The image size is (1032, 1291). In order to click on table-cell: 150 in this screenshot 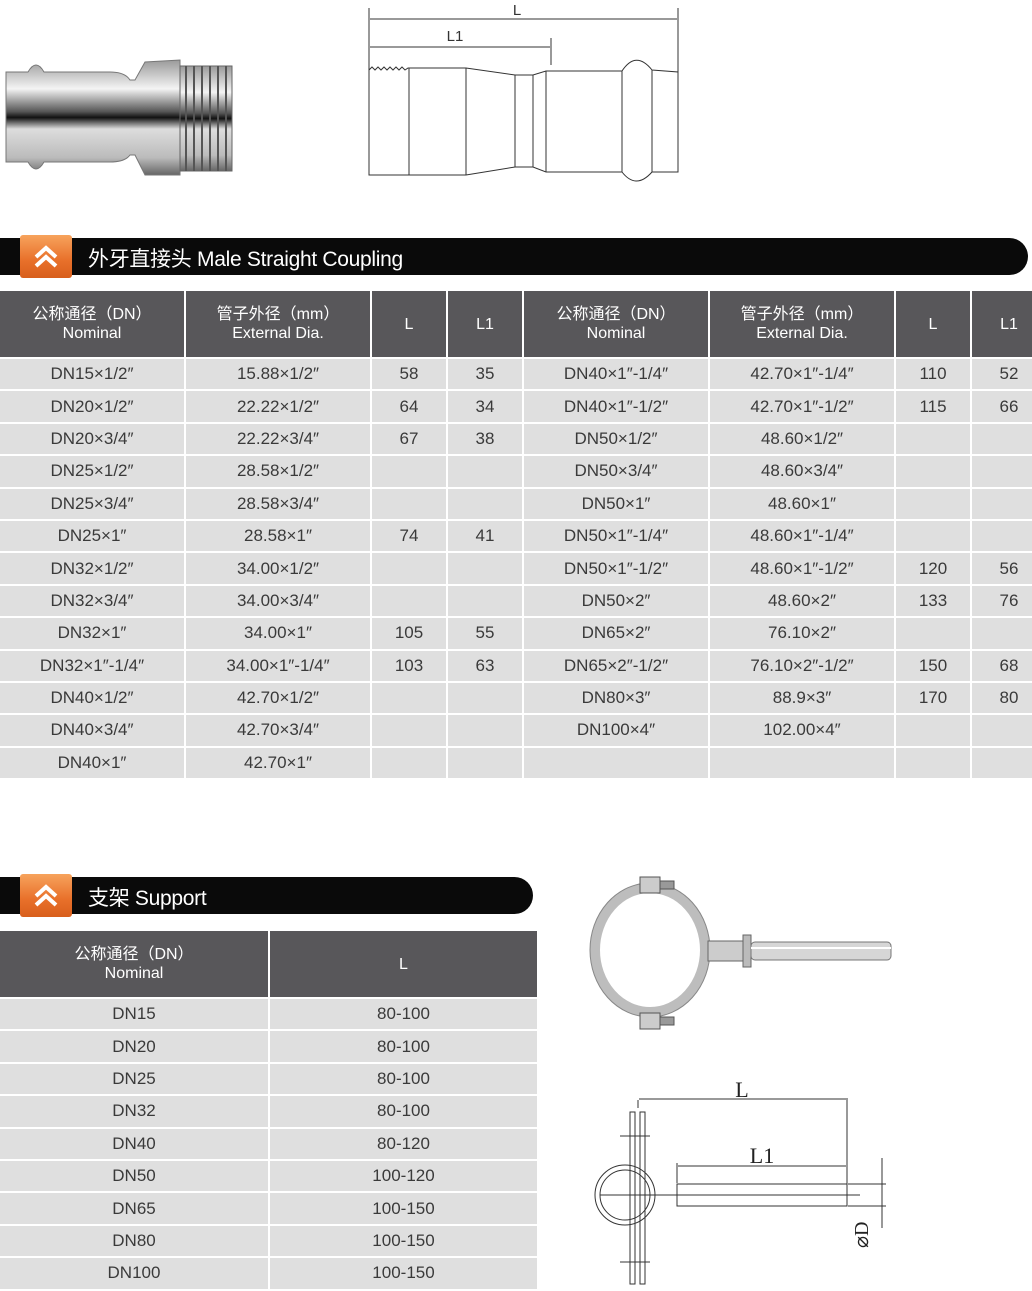, I will do `click(933, 665)`.